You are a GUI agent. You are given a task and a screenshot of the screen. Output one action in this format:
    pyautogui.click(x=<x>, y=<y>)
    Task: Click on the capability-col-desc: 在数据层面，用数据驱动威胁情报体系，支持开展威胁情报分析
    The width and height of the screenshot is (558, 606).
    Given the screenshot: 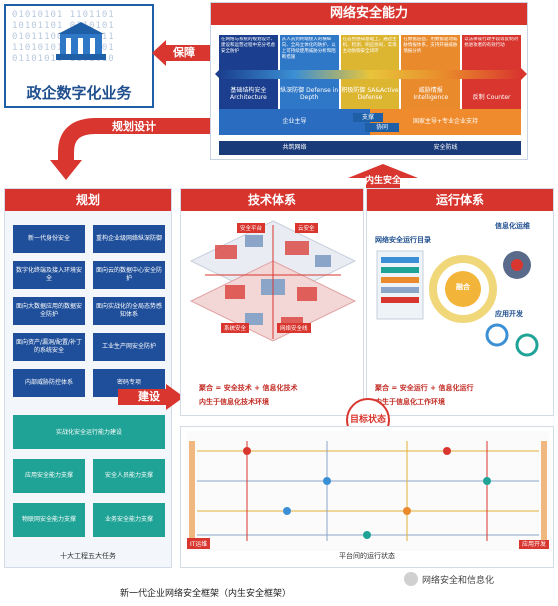 What is the action you would take?
    pyautogui.click(x=430, y=45)
    